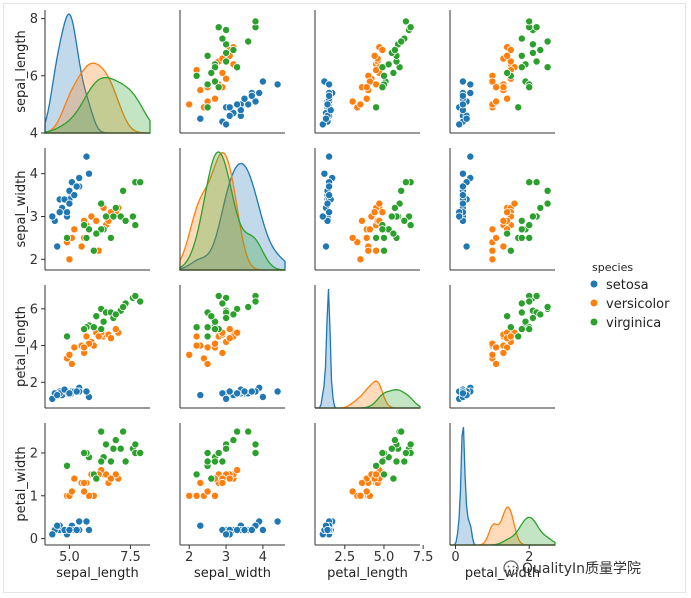 The height and width of the screenshot is (598, 691). What do you see at coordinates (502, 347) in the screenshot?
I see `panel-petal_length-vs-petal_width` at bounding box center [502, 347].